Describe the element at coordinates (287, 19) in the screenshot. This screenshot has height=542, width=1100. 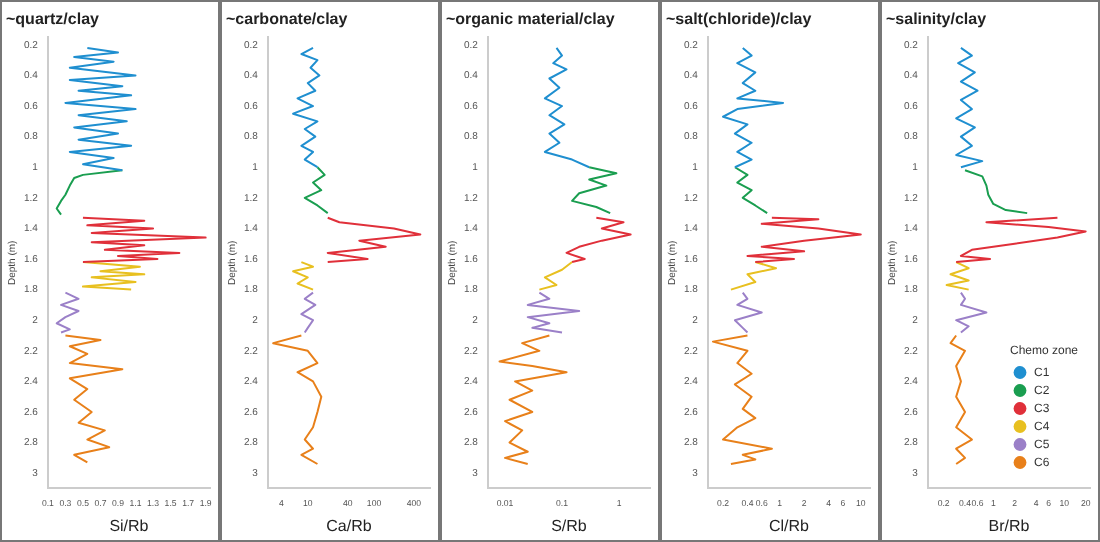
I see `chart-title: ~carbonate/clay` at that location.